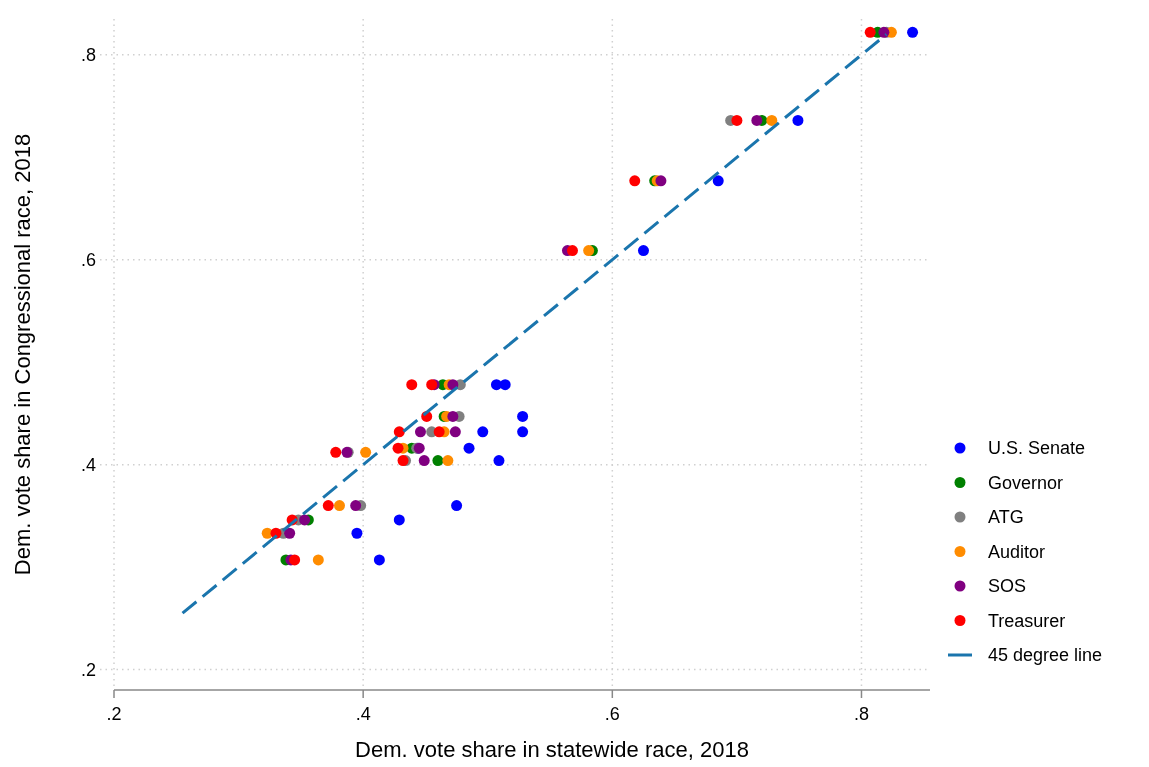 The image size is (1149, 767). What do you see at coordinates (88, 260) in the screenshot?
I see `y-tick-label: .6` at bounding box center [88, 260].